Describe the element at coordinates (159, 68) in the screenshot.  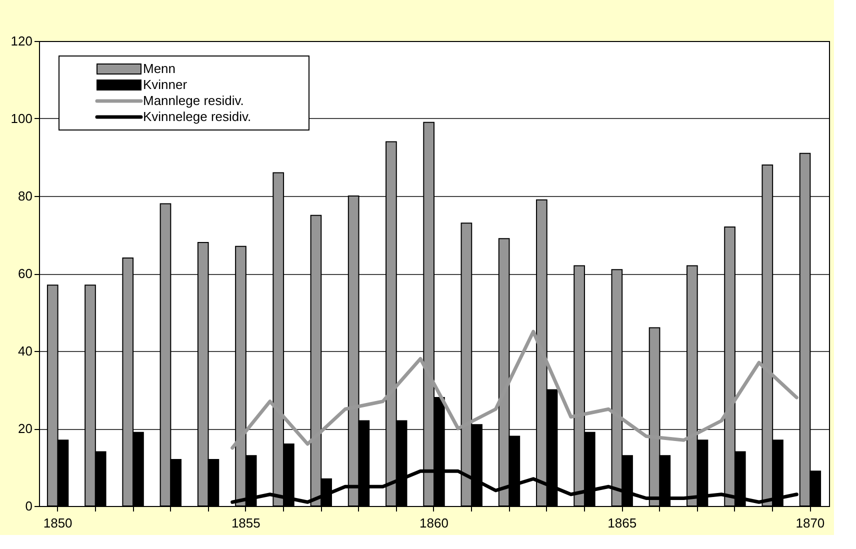
I see `legend-label: Menn` at that location.